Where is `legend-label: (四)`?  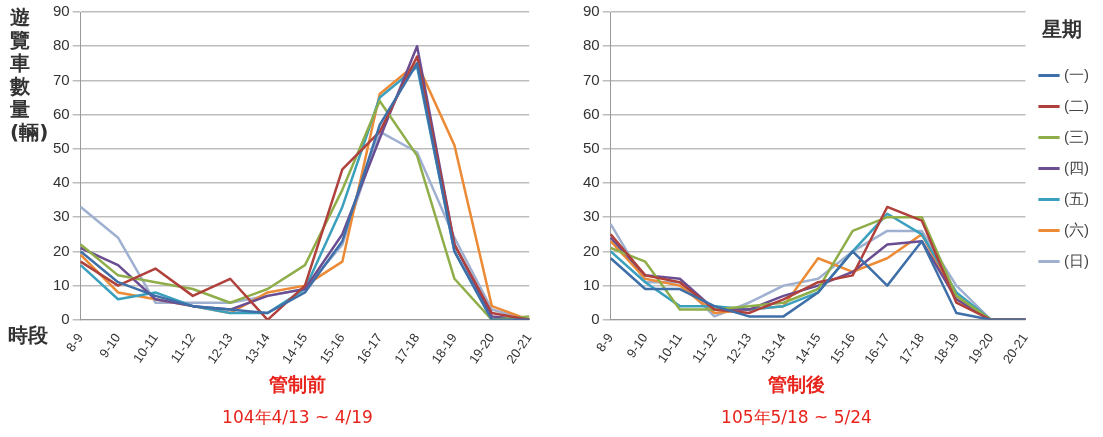 legend-label: (四) is located at coordinates (1077, 167).